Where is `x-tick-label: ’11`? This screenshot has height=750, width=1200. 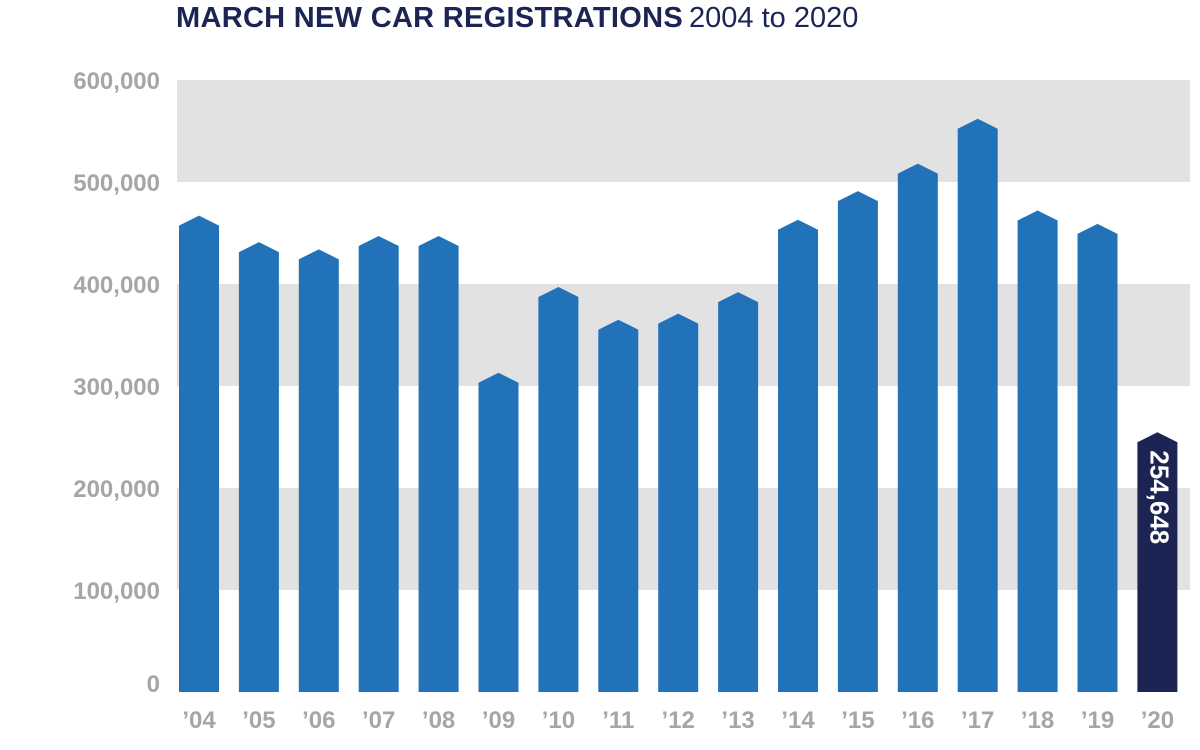
x-tick-label: ’11 is located at coordinates (618, 720).